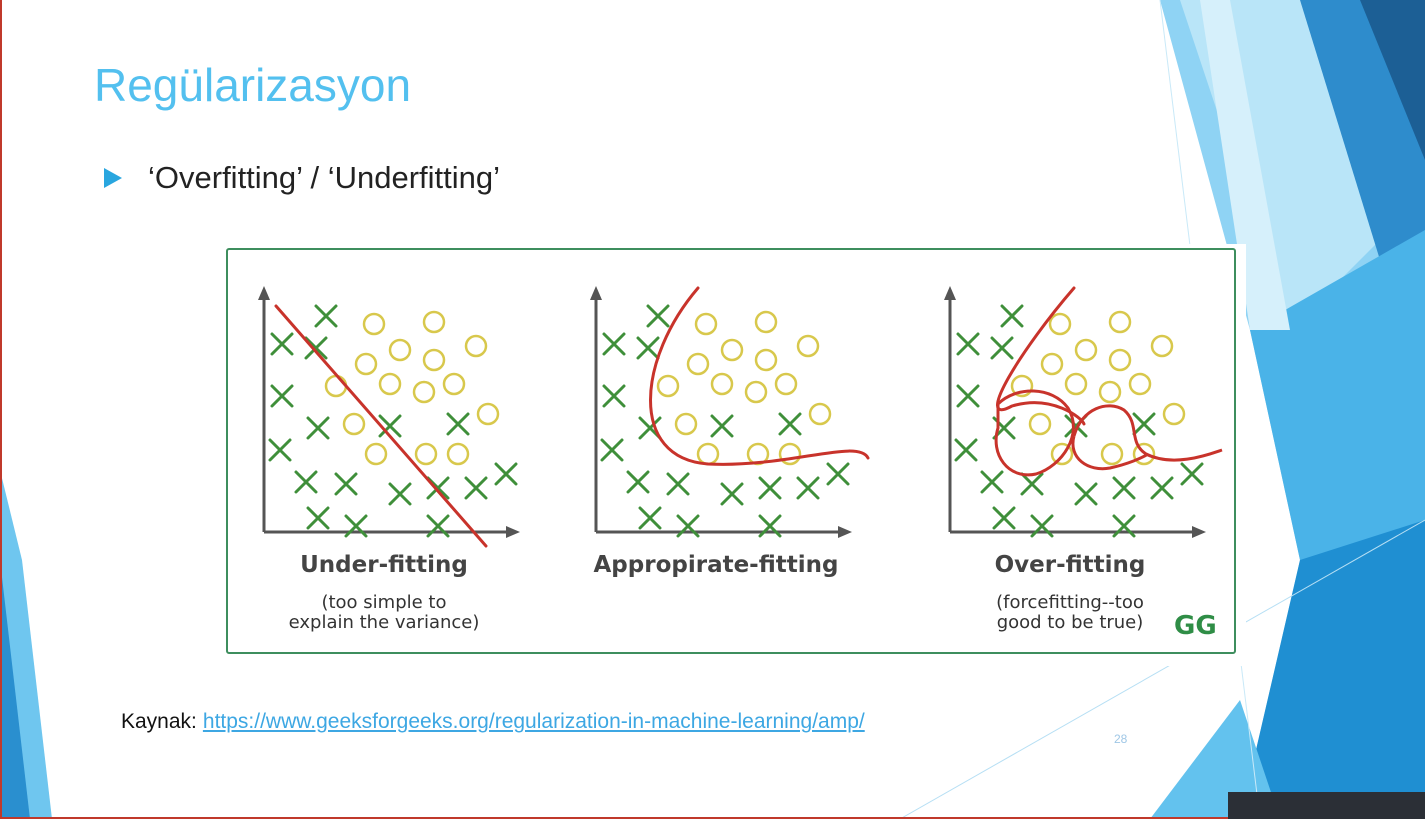  Describe the element at coordinates (159, 721) in the screenshot. I see `source-label: Kaynak:` at that location.